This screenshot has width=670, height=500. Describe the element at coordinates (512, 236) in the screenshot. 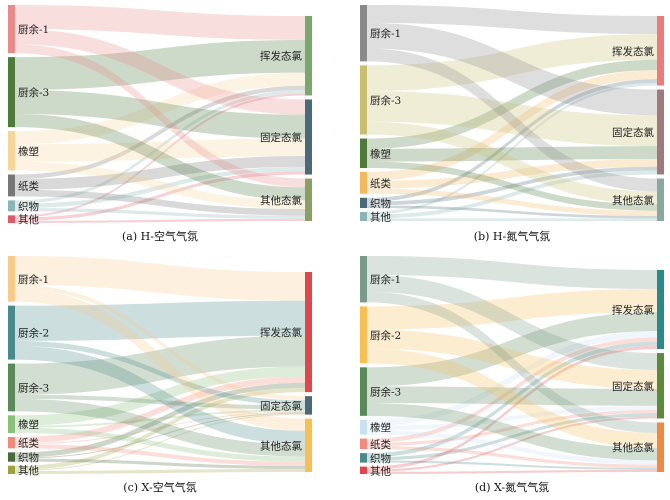

I see `panel-caption: (b) H-氮气气氛` at that location.